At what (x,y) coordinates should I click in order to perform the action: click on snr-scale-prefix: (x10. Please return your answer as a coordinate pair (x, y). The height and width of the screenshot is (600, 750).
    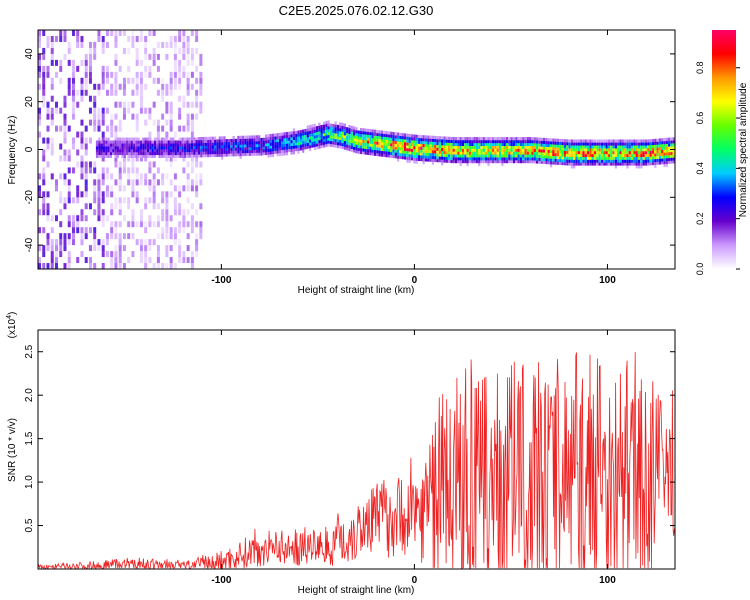
    Looking at the image, I should click on (12, 328).